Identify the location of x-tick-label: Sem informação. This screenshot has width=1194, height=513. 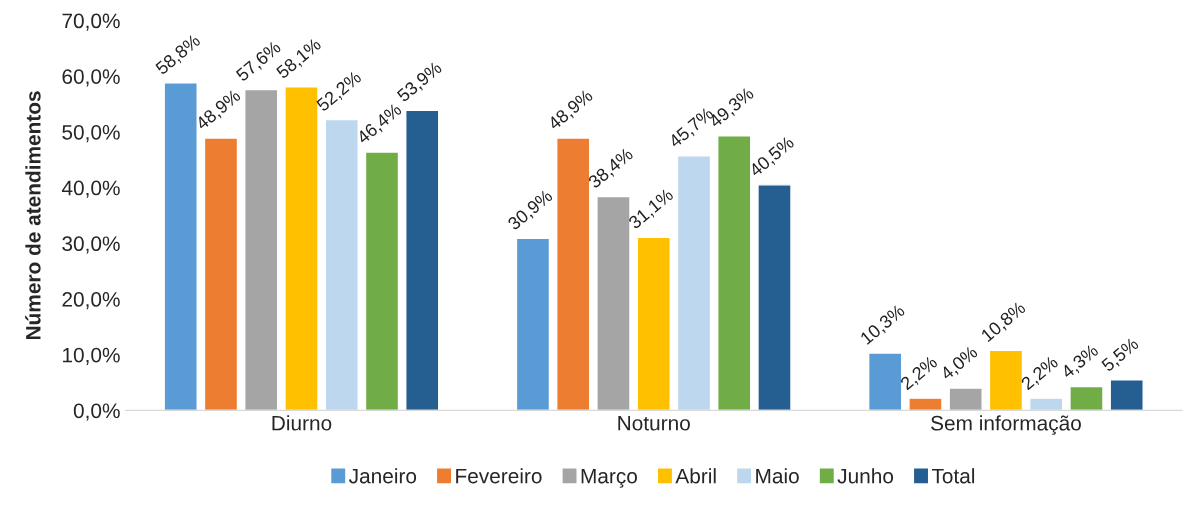
(1006, 425).